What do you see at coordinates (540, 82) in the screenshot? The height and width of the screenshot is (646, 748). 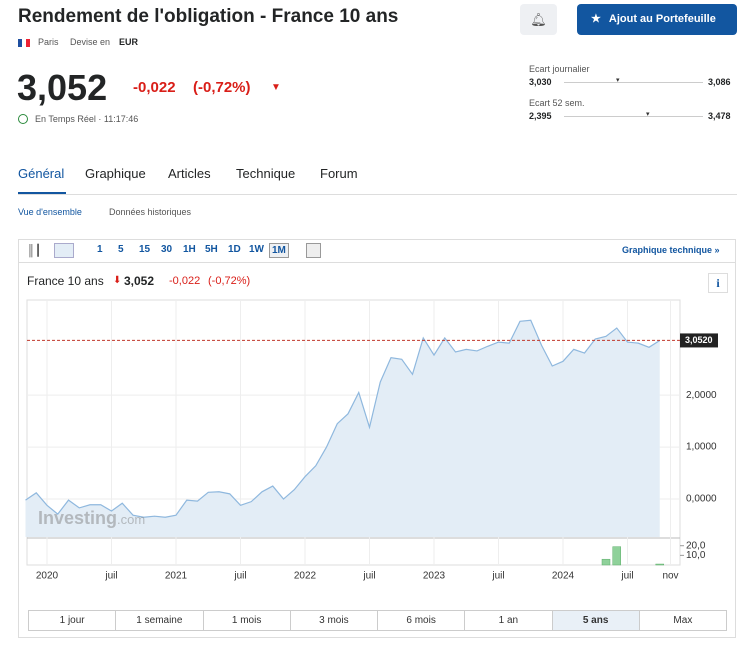 I see `range-low: 3,030` at bounding box center [540, 82].